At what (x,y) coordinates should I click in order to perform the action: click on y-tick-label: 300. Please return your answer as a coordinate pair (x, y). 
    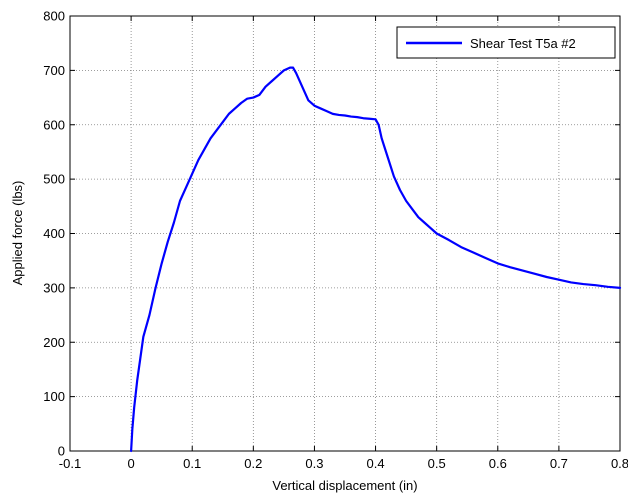
    Looking at the image, I should click on (54, 287).